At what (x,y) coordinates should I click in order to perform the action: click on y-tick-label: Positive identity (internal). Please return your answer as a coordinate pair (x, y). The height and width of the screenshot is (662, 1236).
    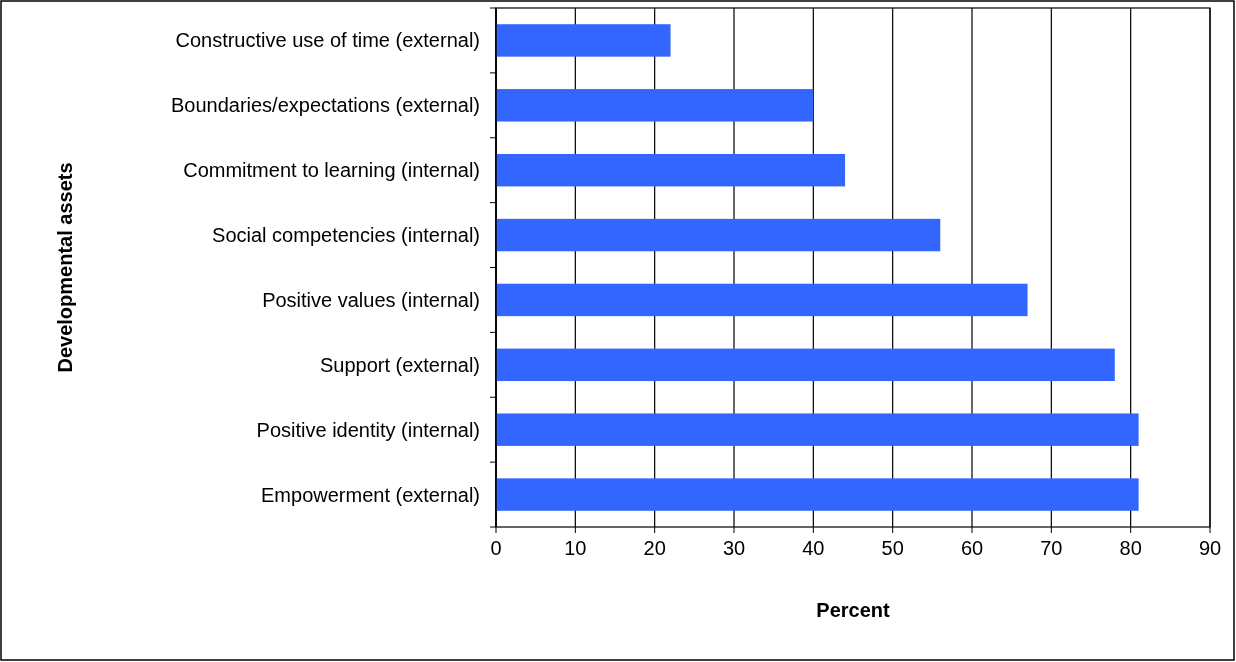
    Looking at the image, I should click on (368, 429).